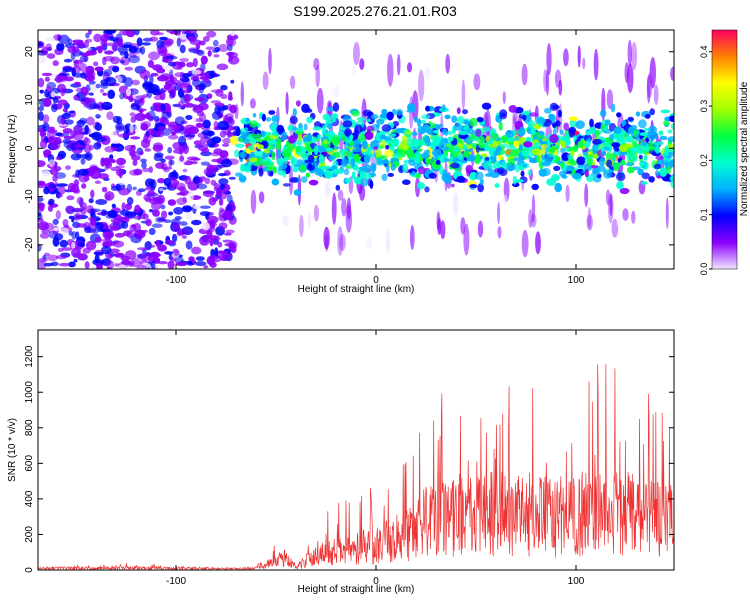 The width and height of the screenshot is (750, 600). I want to click on snr-y-tick-label: 600, so click(29, 463).